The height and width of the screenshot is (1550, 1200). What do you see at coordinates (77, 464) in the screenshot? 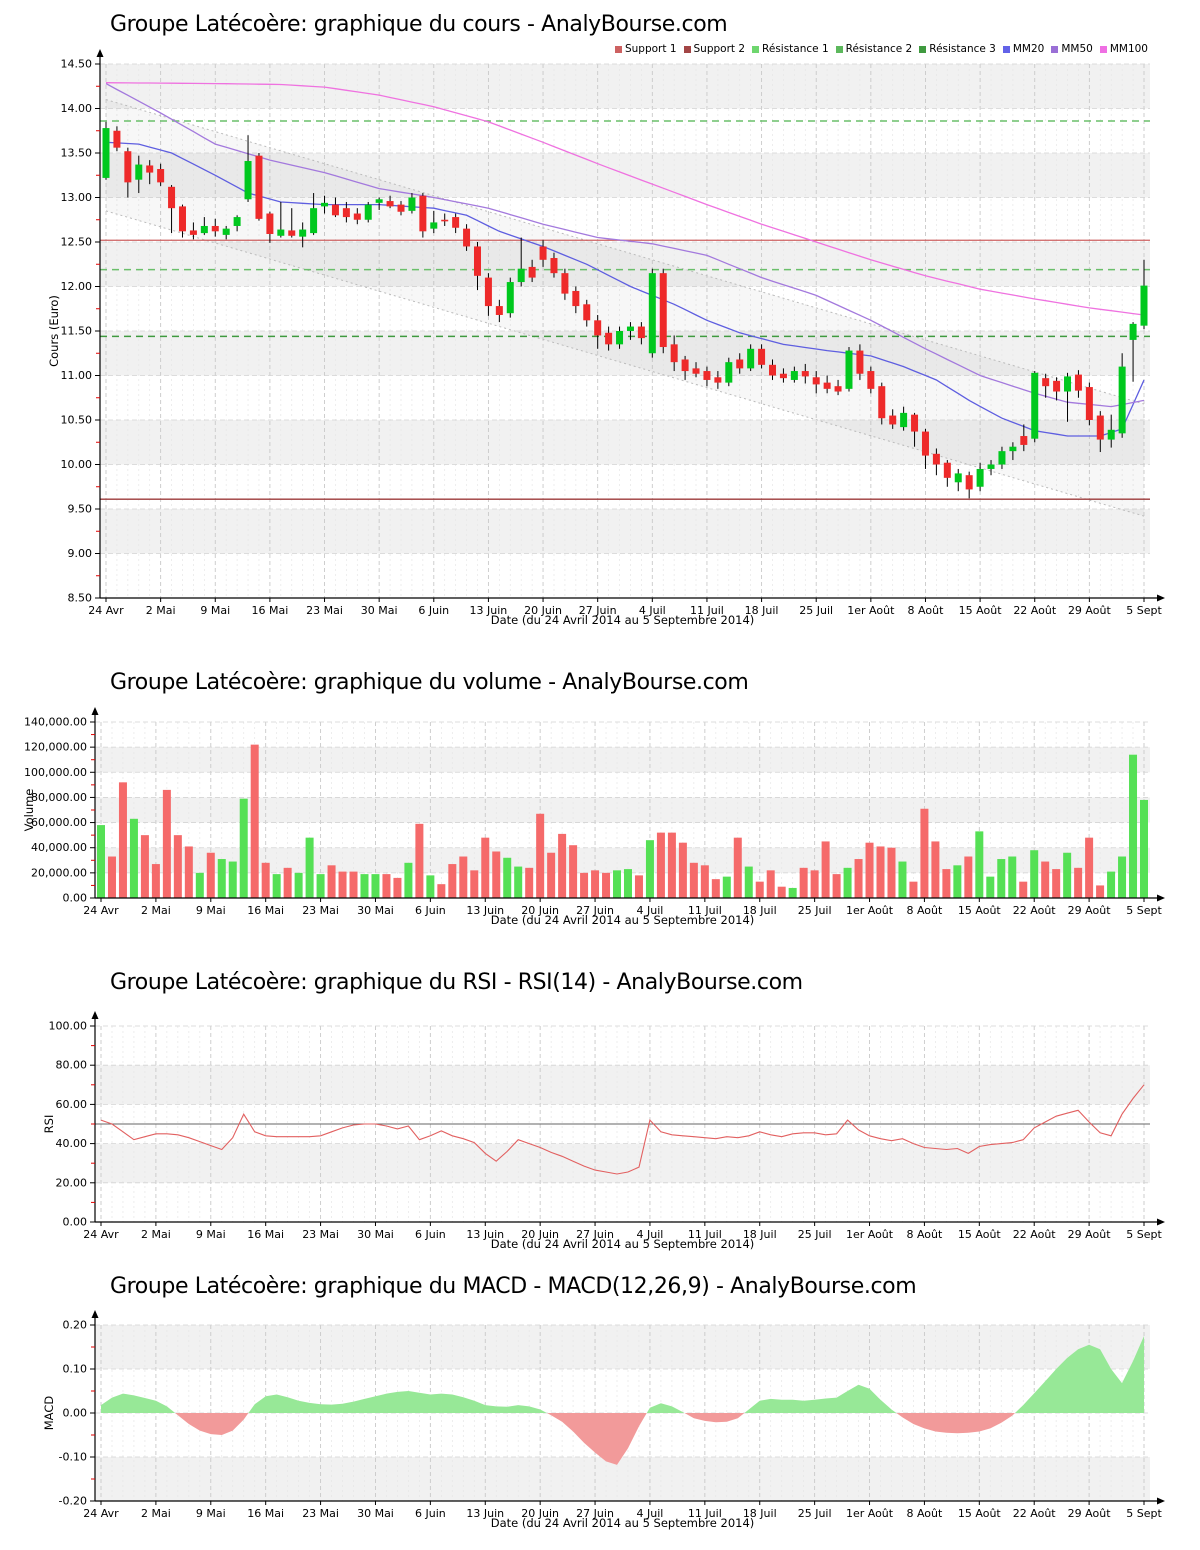
I see `svg-text: 10.00` at bounding box center [77, 464].